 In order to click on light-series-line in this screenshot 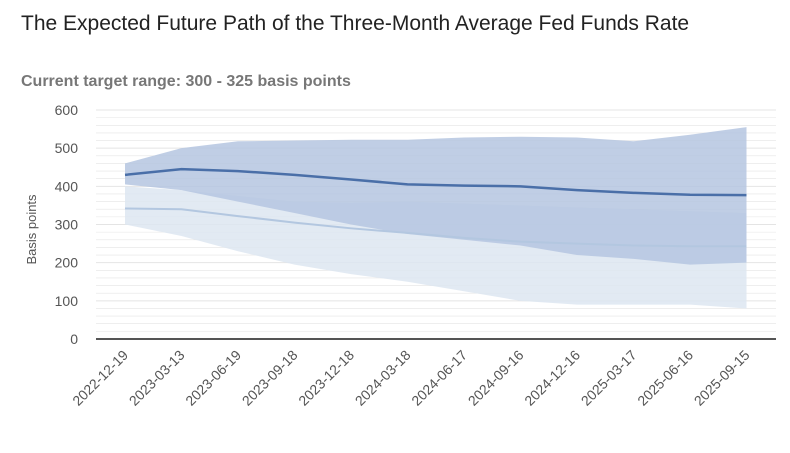, I will do `click(435, 227)`.